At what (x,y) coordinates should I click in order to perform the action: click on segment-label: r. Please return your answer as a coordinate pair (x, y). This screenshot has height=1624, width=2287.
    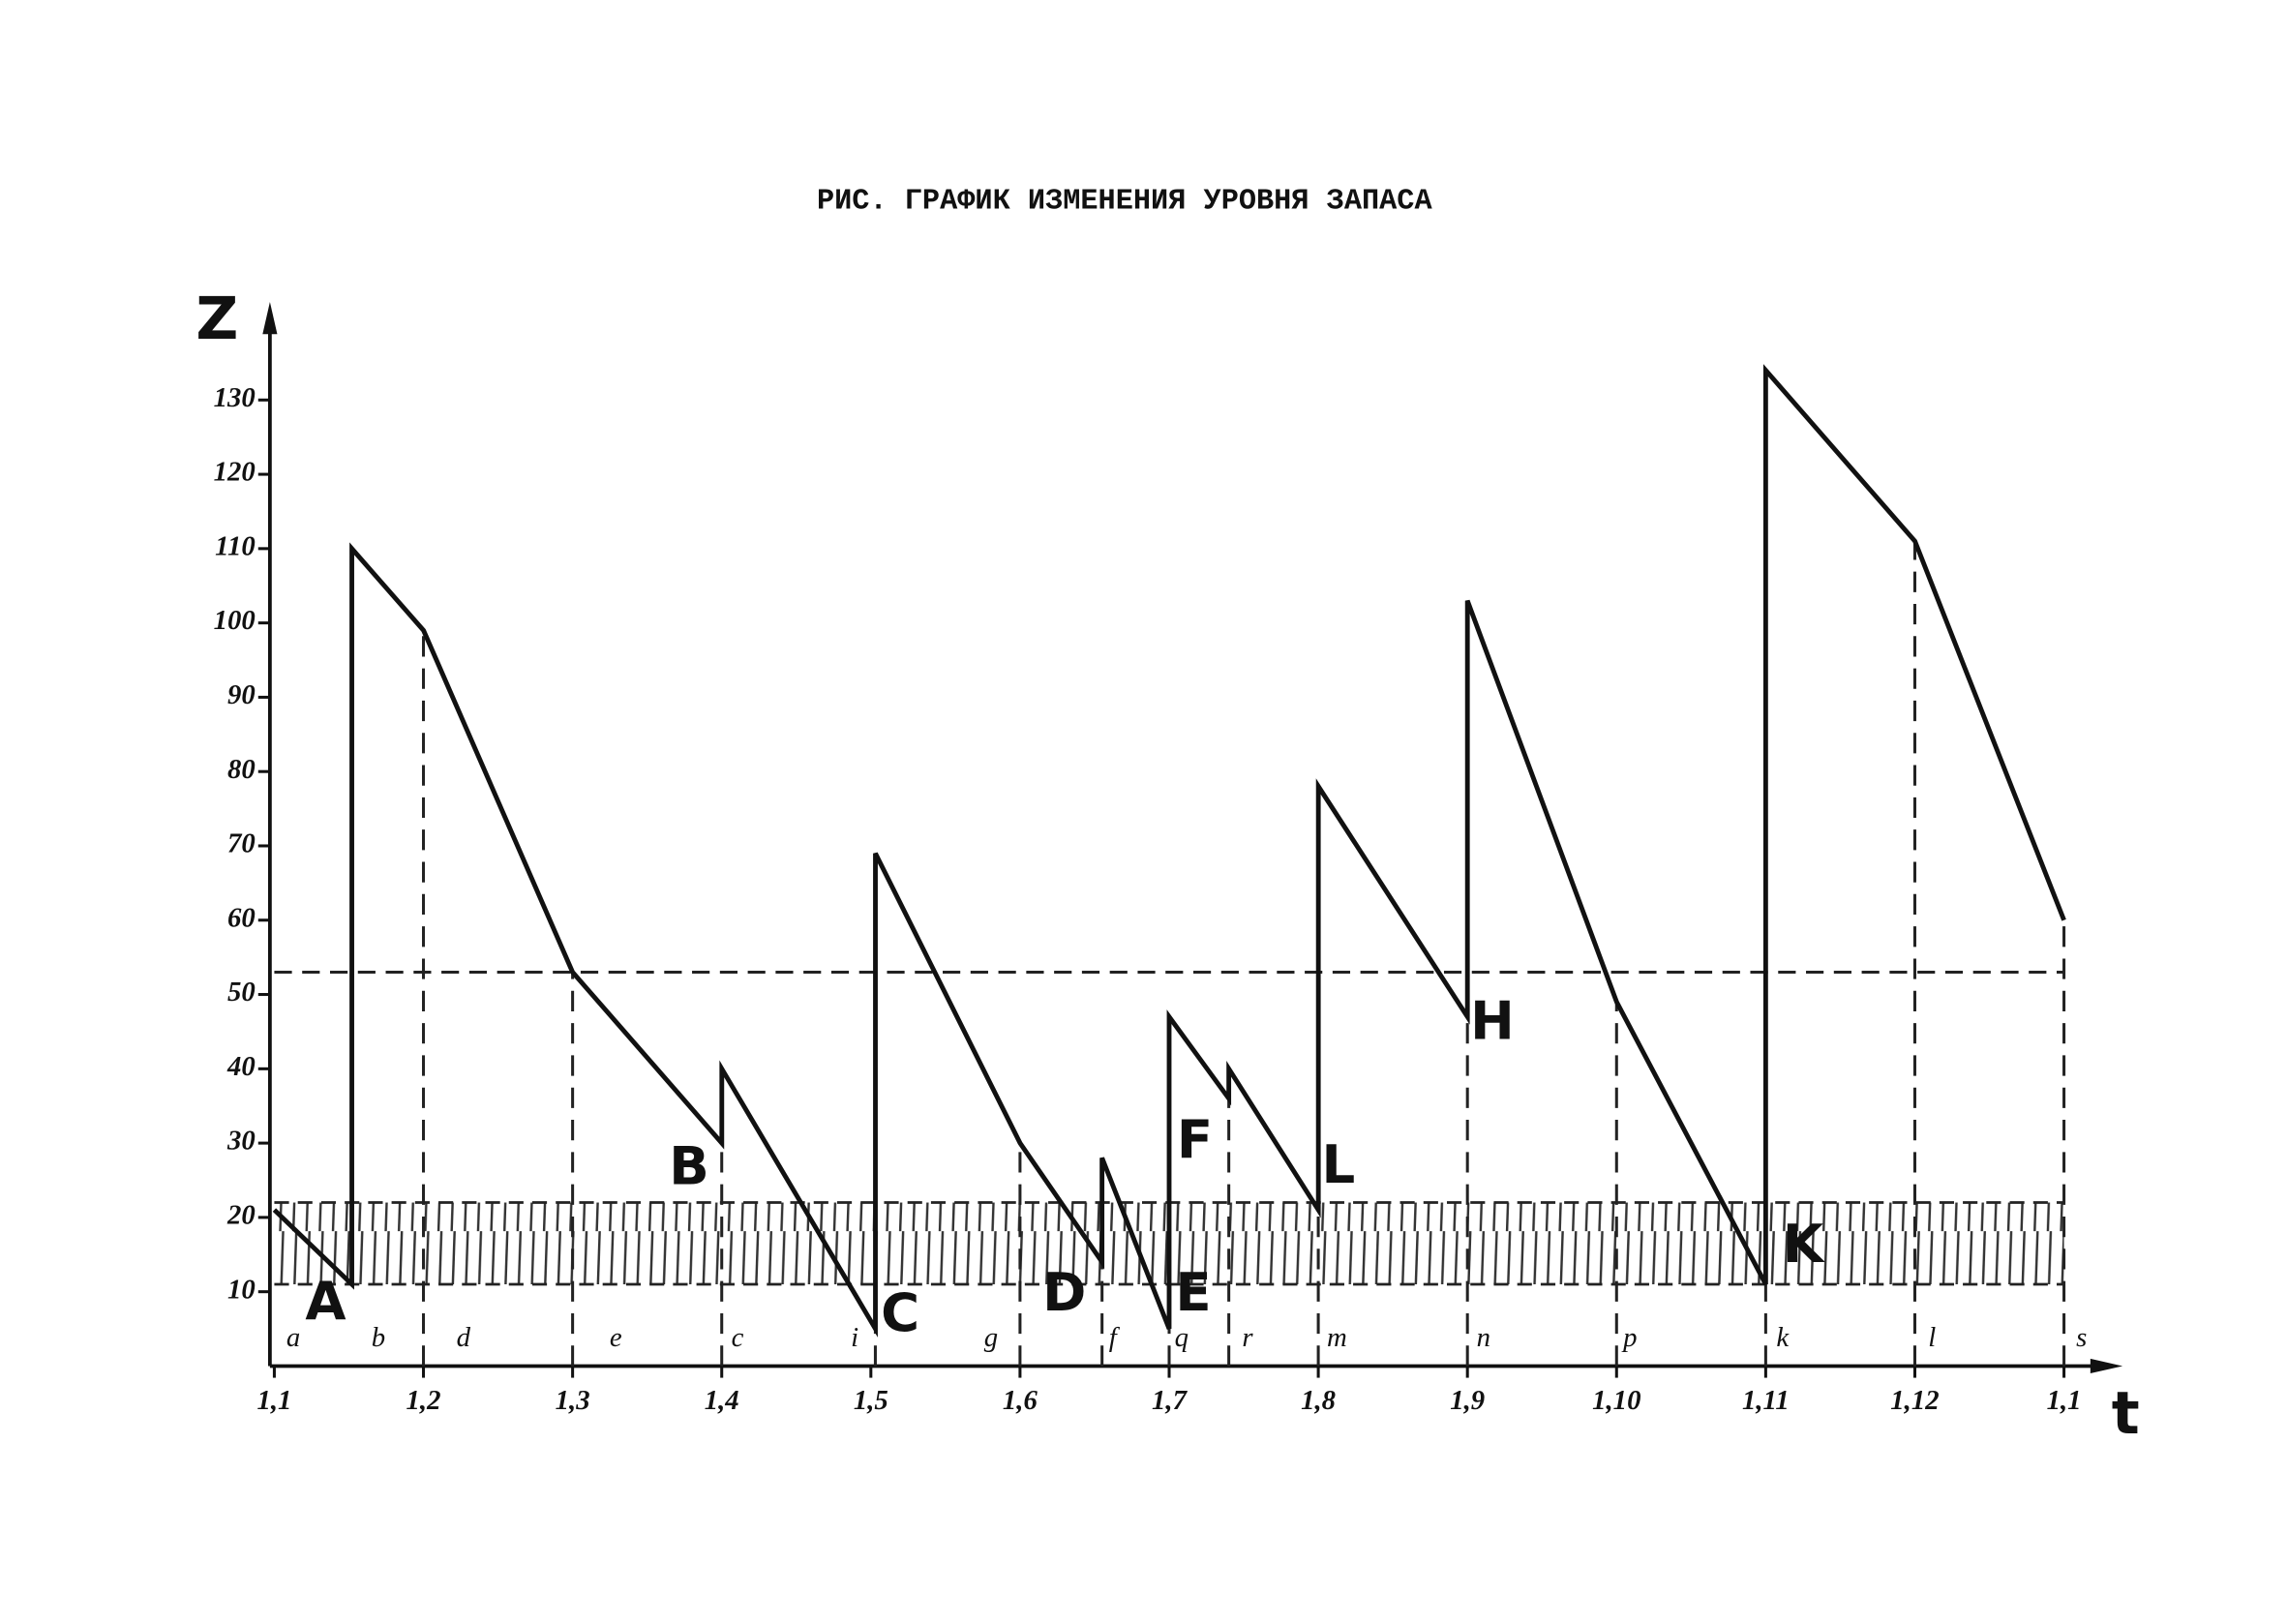
    Looking at the image, I should click on (1247, 1338).